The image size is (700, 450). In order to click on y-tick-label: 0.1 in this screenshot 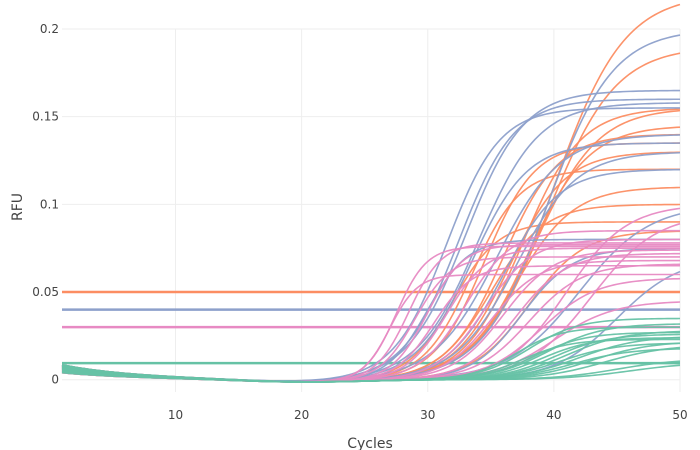, I will do `click(49, 204)`.